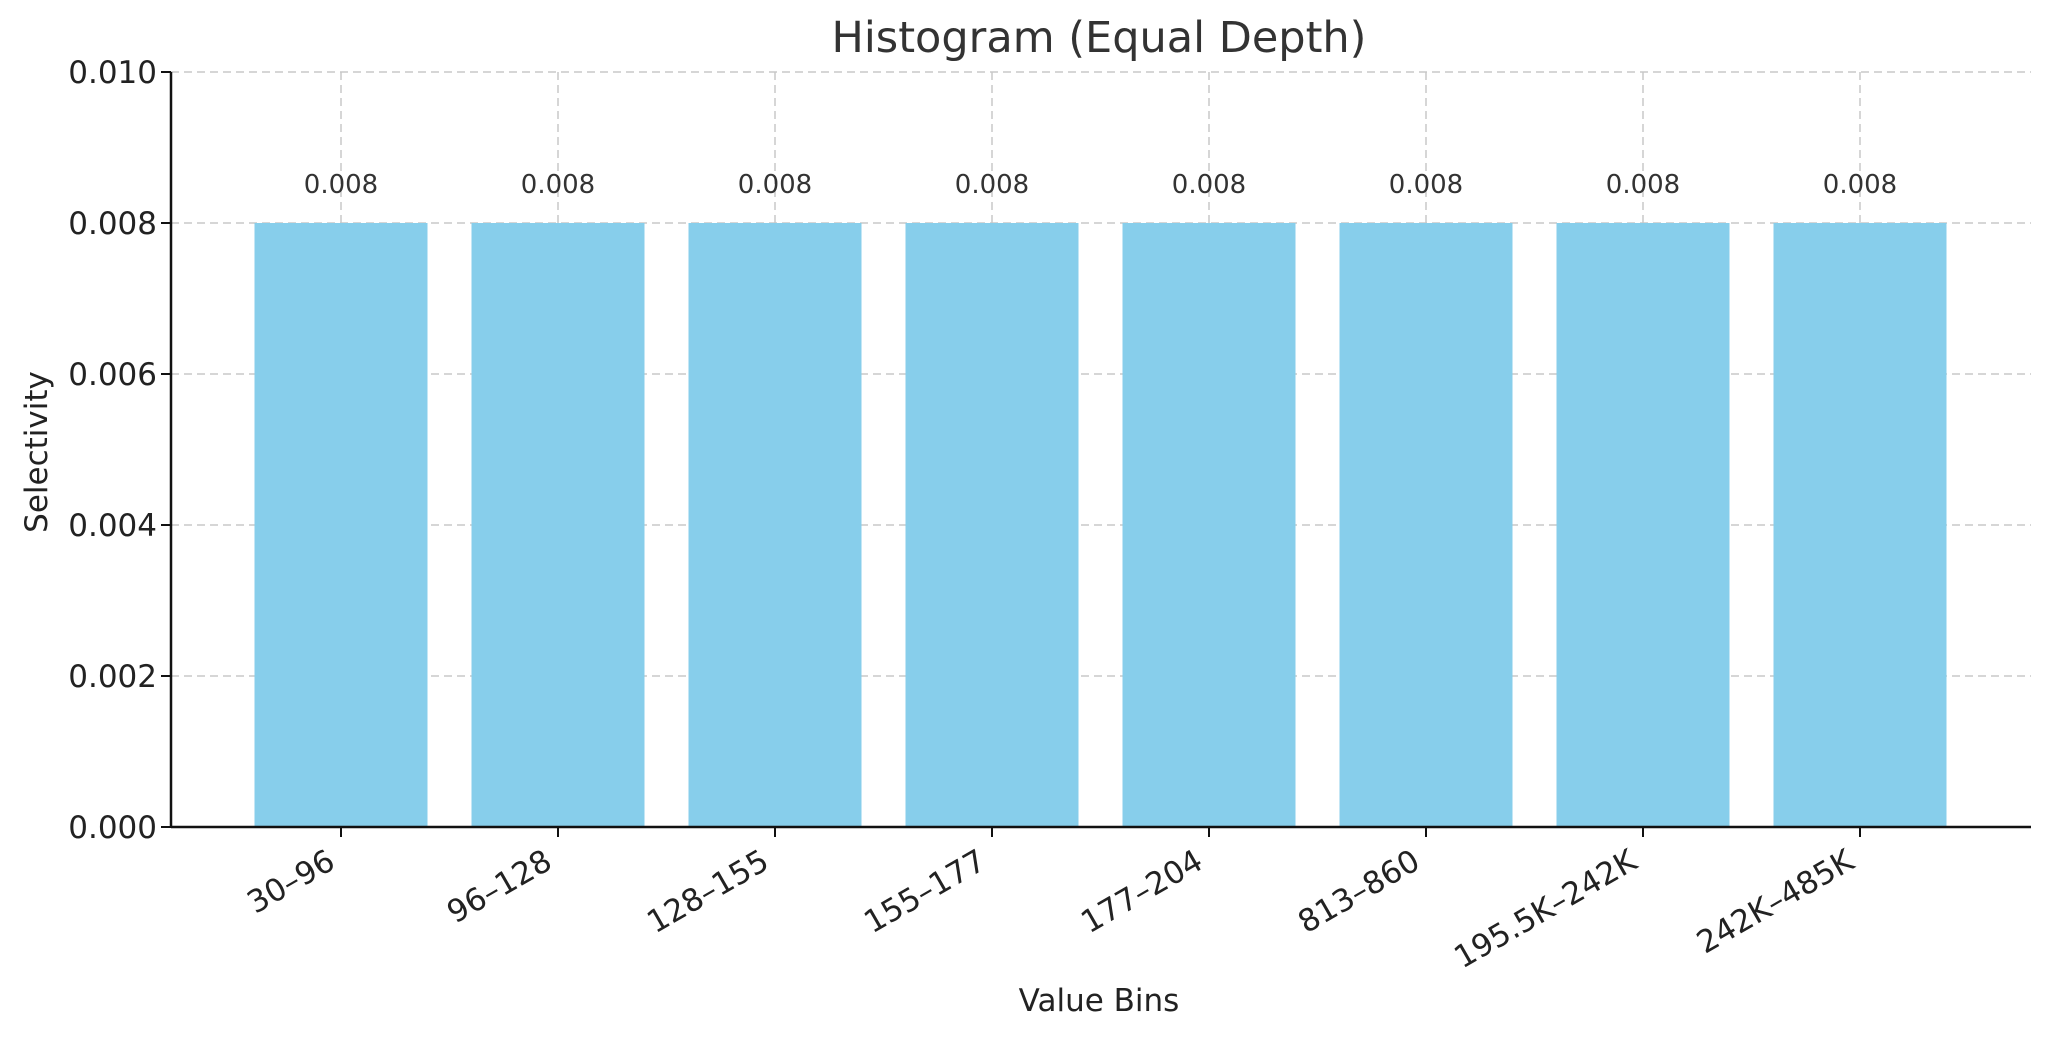 The width and height of the screenshot is (2049, 1043). What do you see at coordinates (112, 677) in the screenshot?
I see `y-tick-label: 0.002` at bounding box center [112, 677].